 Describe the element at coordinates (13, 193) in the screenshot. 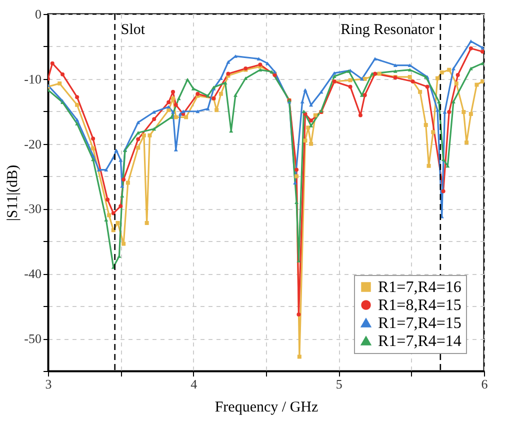

I see `y-axis-title: |S11|(dB)` at that location.